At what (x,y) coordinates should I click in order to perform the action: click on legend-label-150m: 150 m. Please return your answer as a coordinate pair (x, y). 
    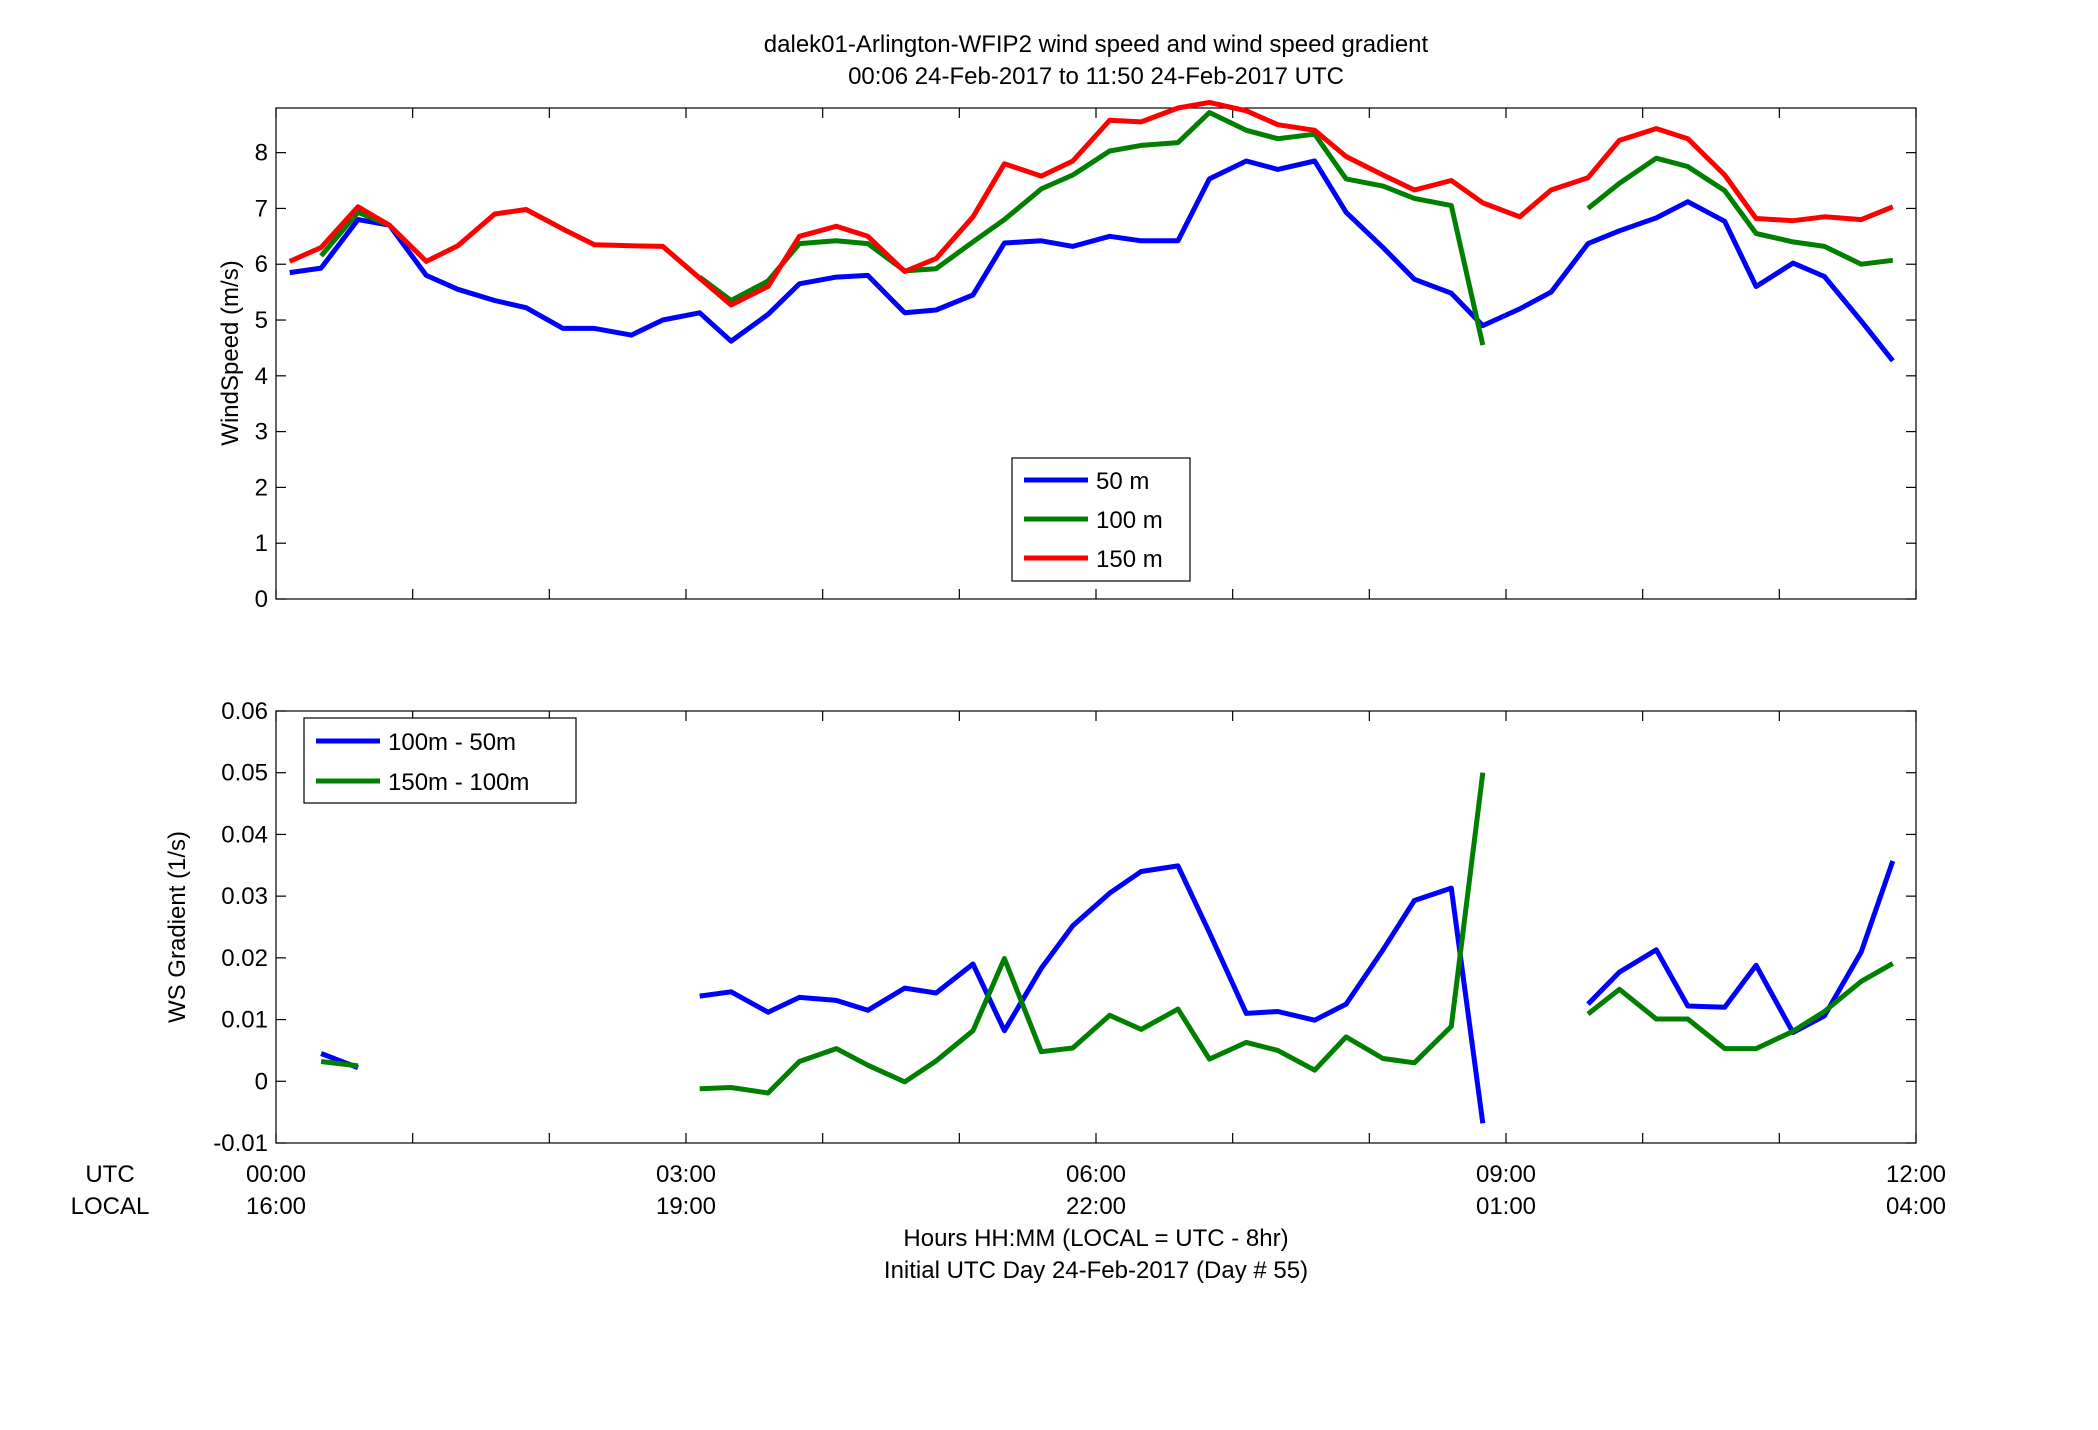
    Looking at the image, I should click on (1129, 559).